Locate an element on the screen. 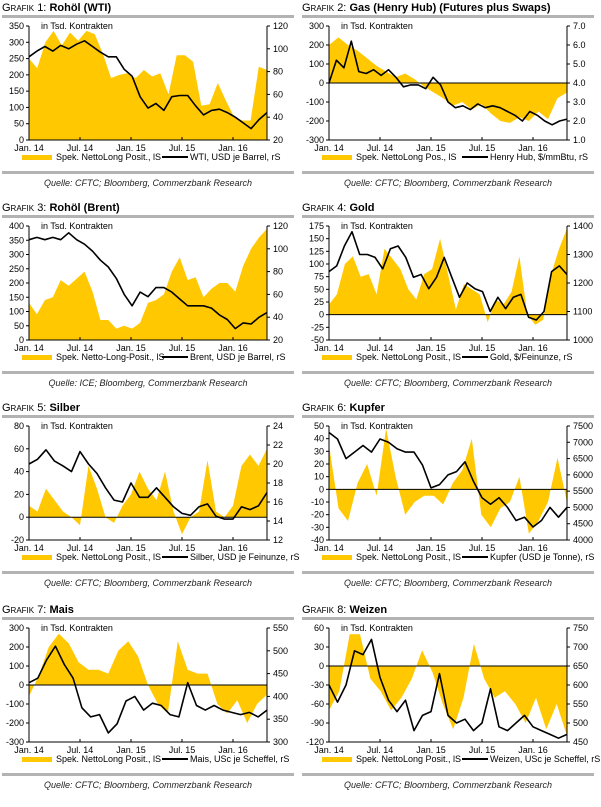 This screenshot has height=807, width=601. left-tick-label: 75 is located at coordinates (319, 277).